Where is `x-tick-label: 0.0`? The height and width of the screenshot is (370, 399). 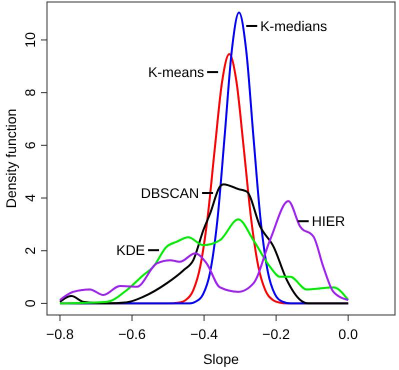 x-tick-label: 0.0 is located at coordinates (348, 334).